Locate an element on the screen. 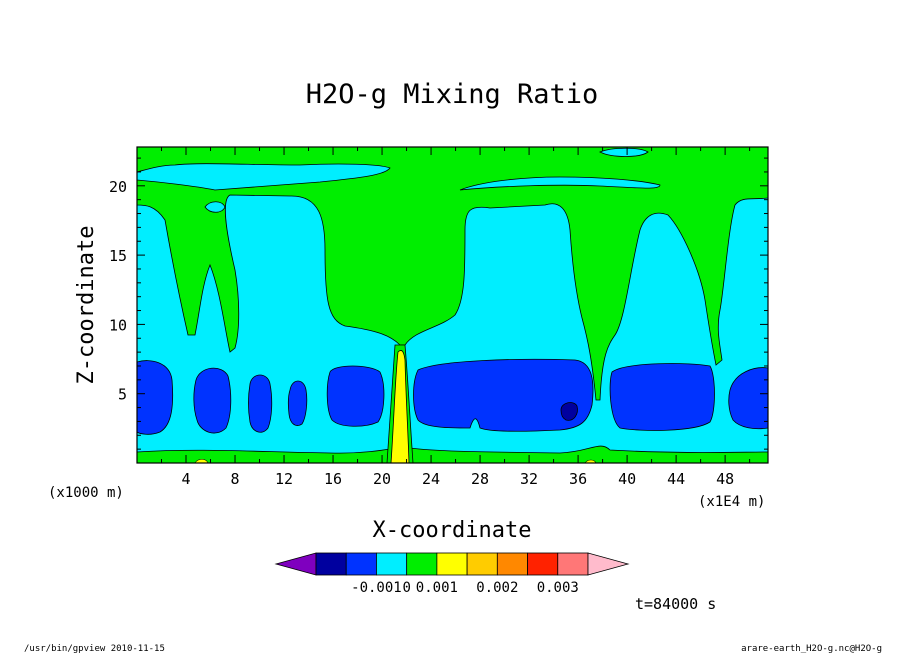 This screenshot has height=654, width=904. colorbar is located at coordinates (452, 564).